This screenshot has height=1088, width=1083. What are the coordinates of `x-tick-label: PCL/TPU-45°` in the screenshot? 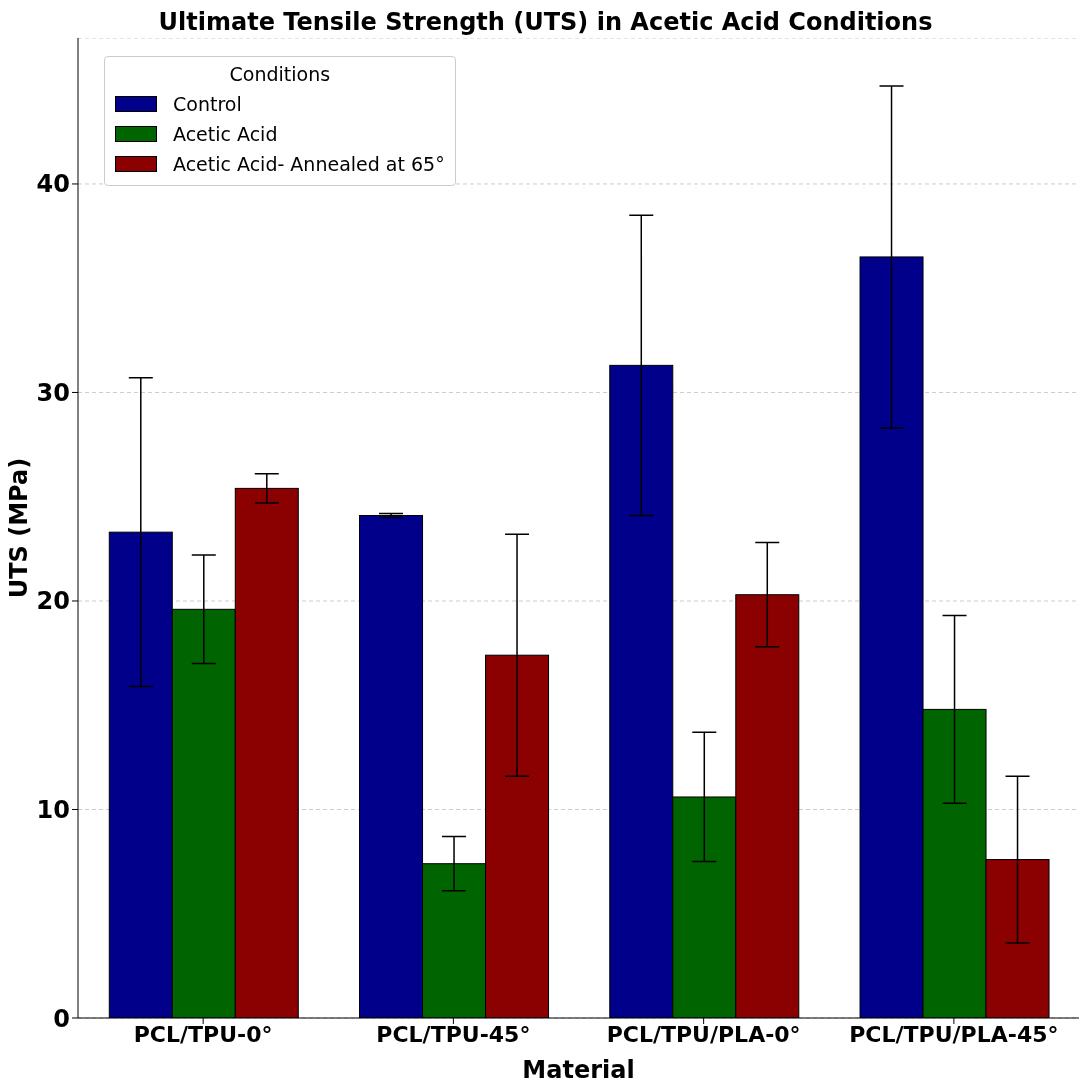 It's located at (453, 1034).